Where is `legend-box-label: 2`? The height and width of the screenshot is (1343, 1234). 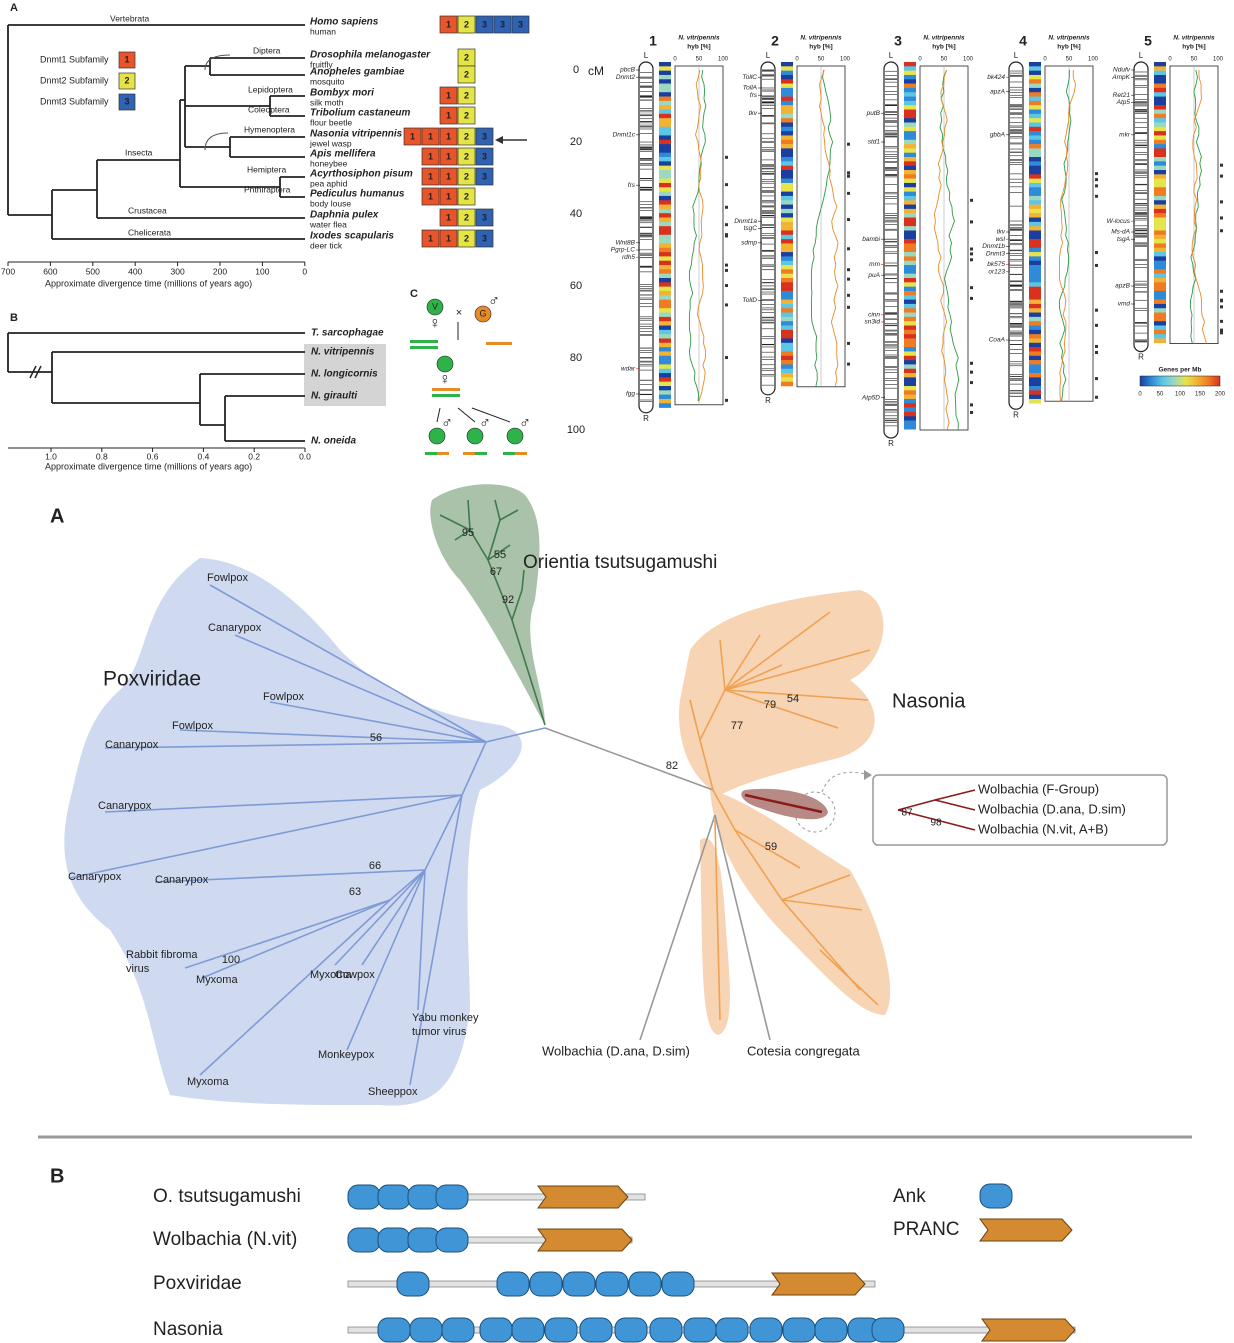 legend-box-label: 2 is located at coordinates (126, 80).